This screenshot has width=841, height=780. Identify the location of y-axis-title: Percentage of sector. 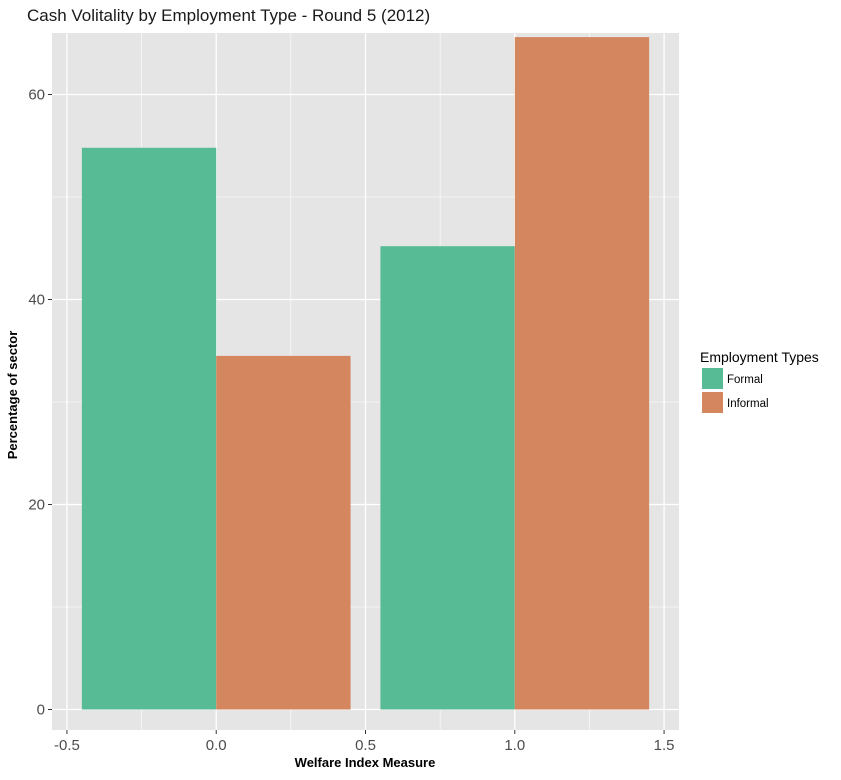
(12, 395).